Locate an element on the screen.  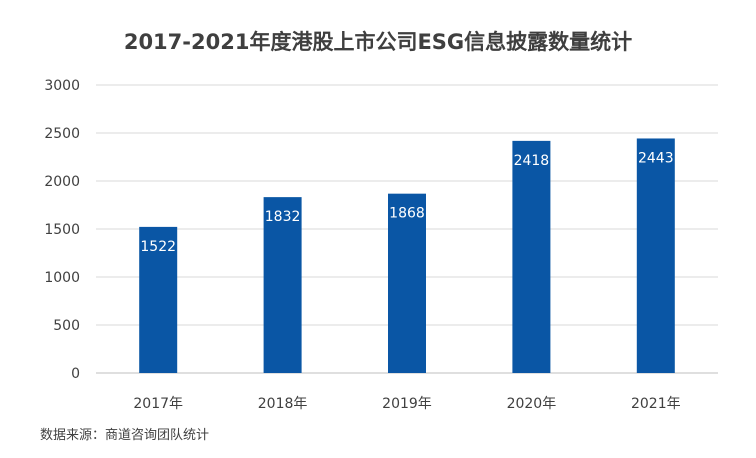
data-label: 1868 is located at coordinates (407, 214).